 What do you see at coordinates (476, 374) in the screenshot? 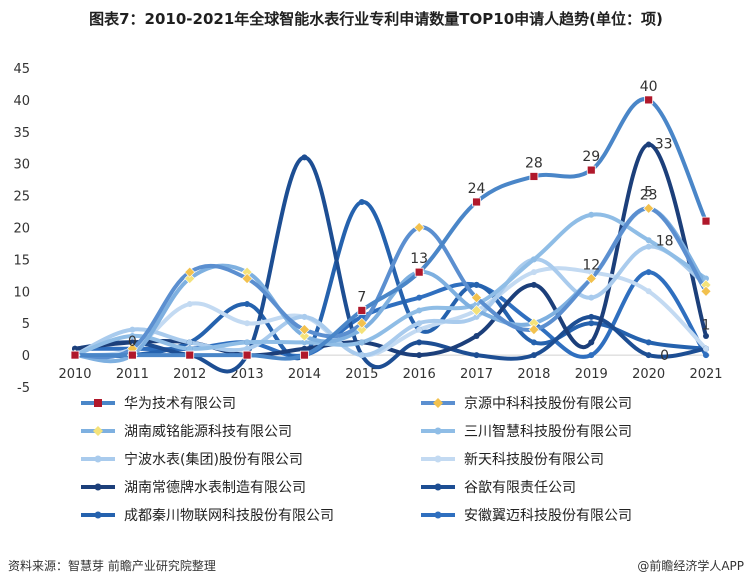
I see `x-tick-label: 2017` at bounding box center [476, 374].